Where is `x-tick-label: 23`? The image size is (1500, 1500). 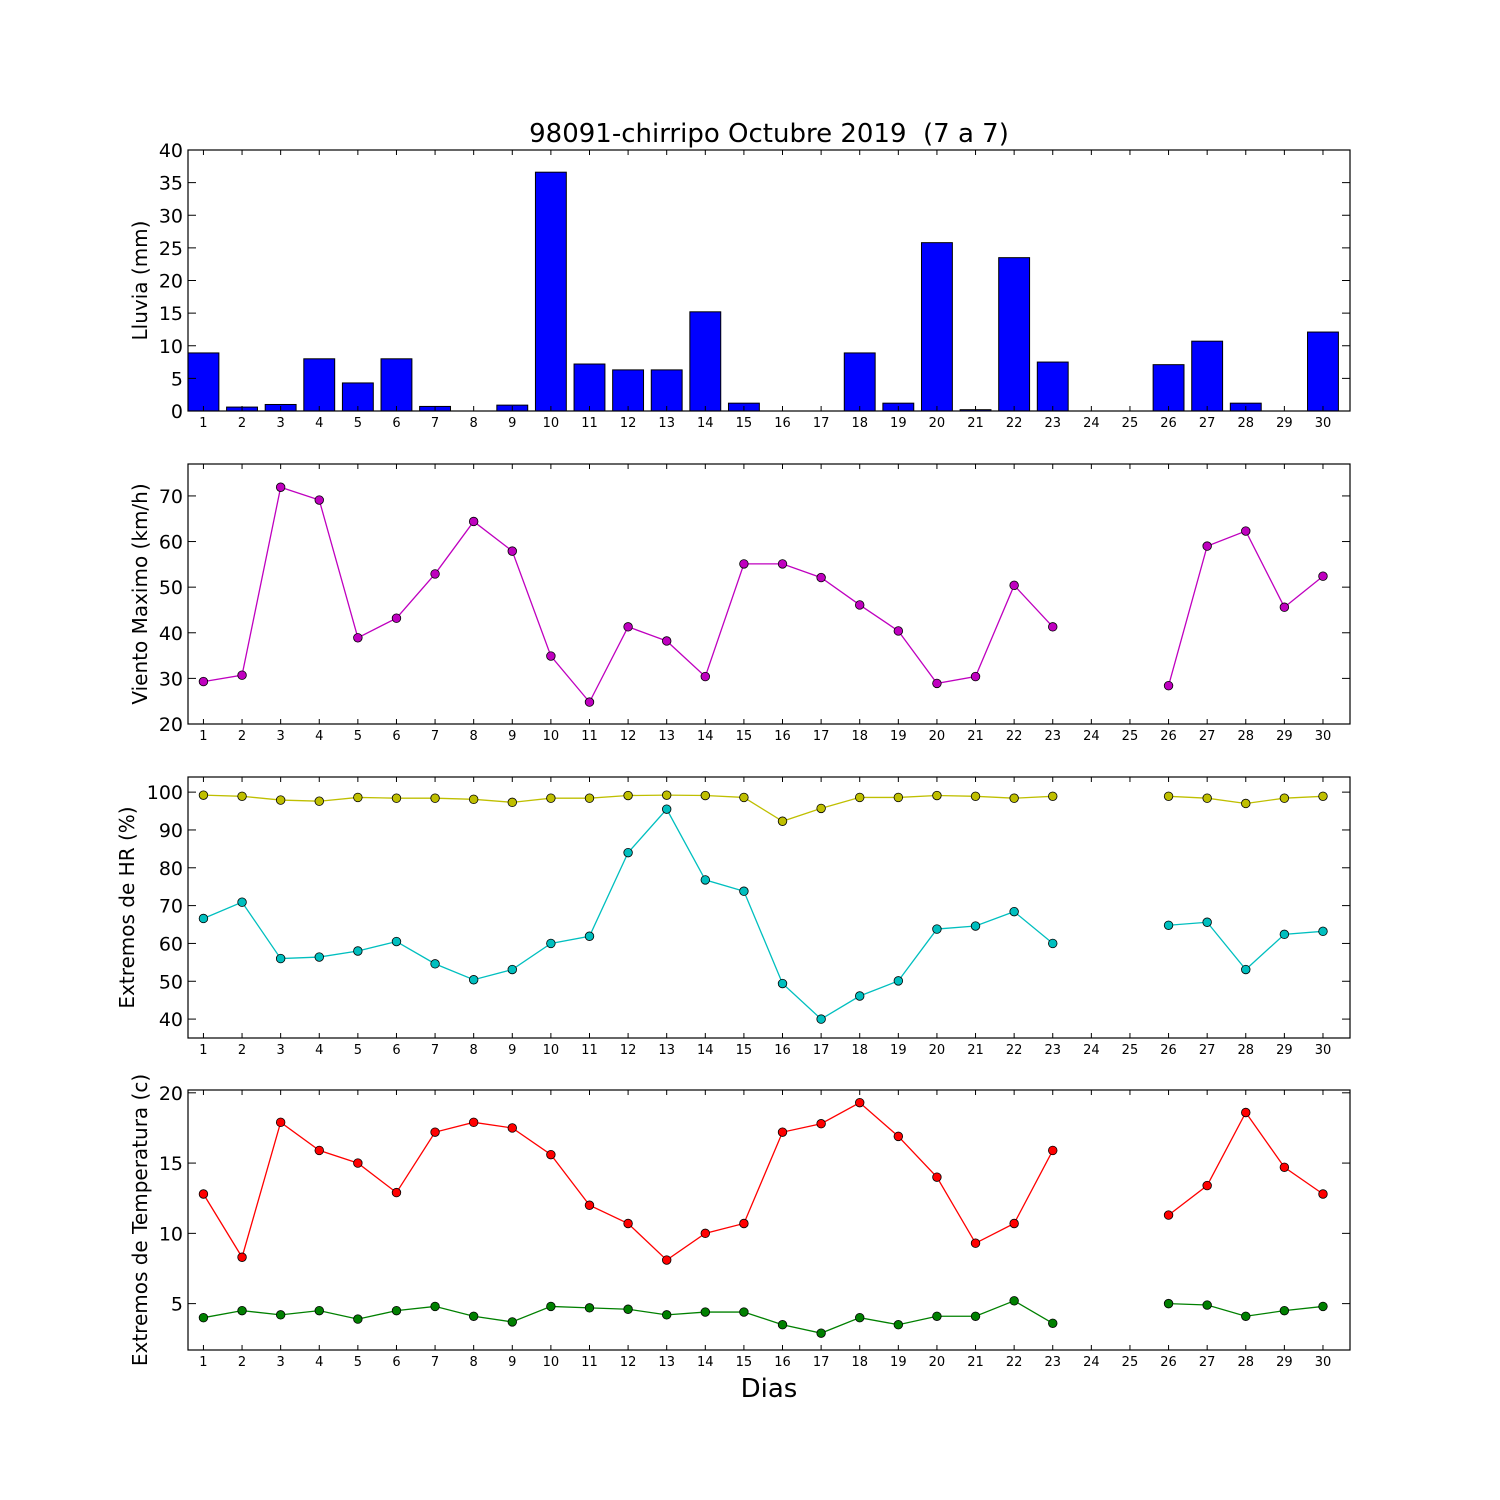
x-tick-label: 23 is located at coordinates (1052, 423).